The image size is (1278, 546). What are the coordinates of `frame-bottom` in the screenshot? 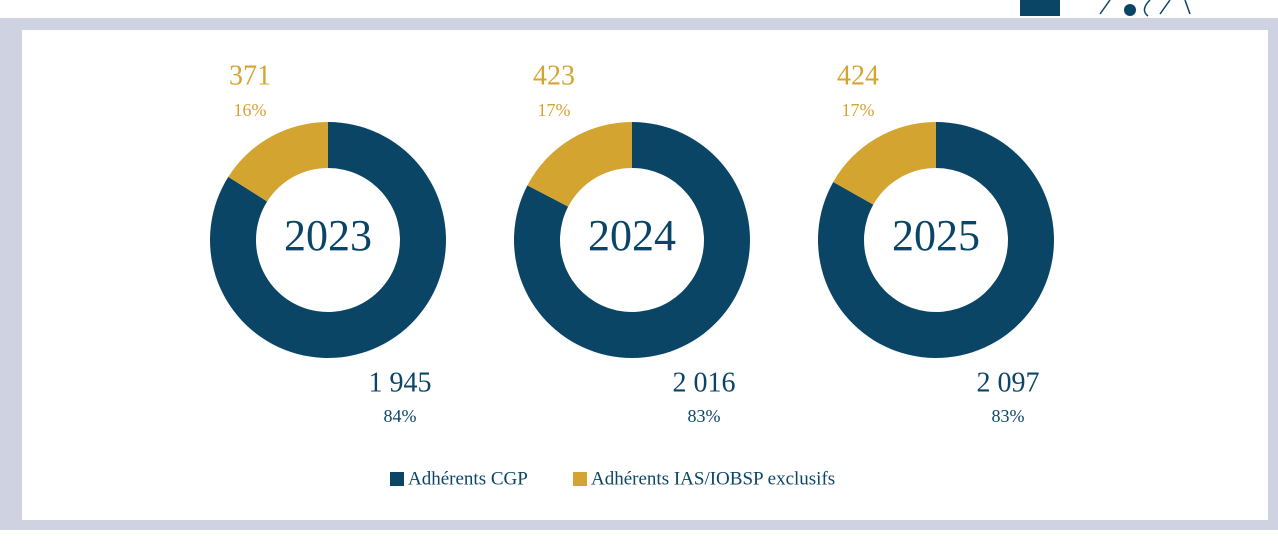 It's located at (650, 525).